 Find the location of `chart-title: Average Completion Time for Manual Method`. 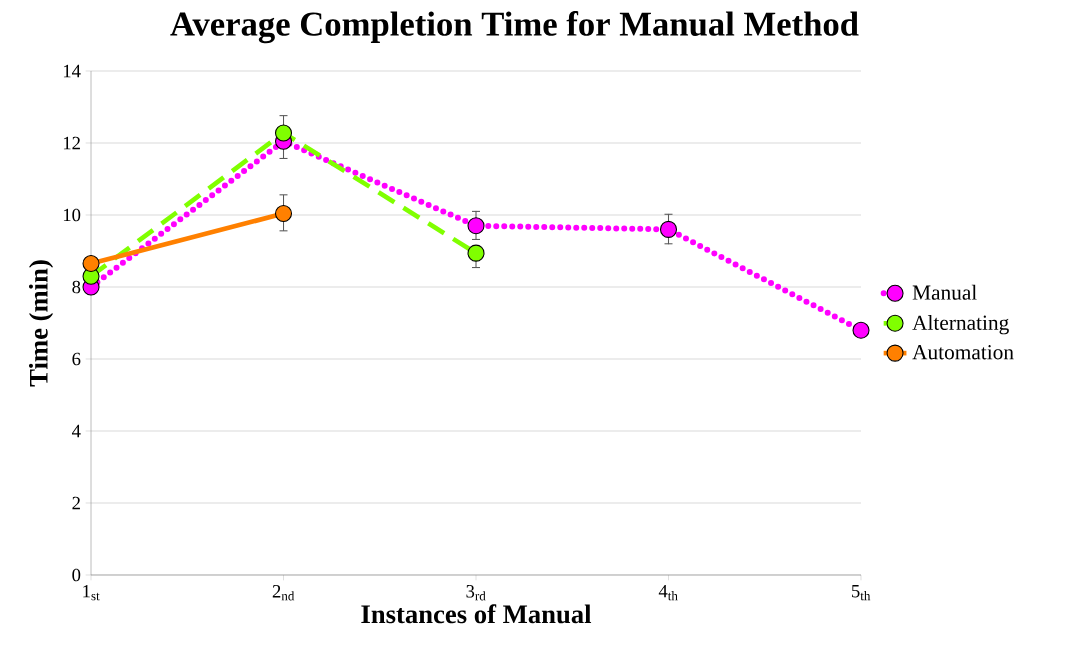

chart-title: Average Completion Time for Manual Method is located at coordinates (514, 27).